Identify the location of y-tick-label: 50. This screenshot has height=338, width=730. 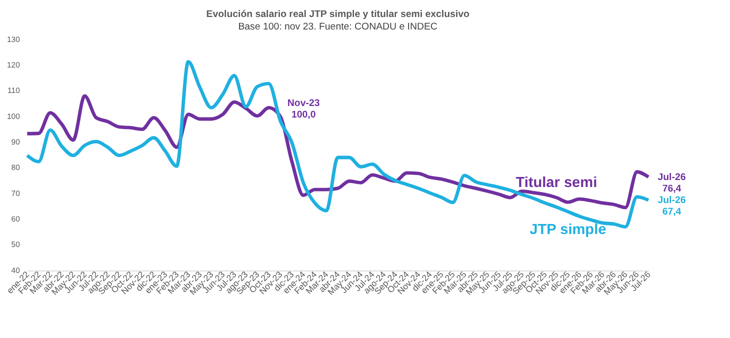
(15, 245).